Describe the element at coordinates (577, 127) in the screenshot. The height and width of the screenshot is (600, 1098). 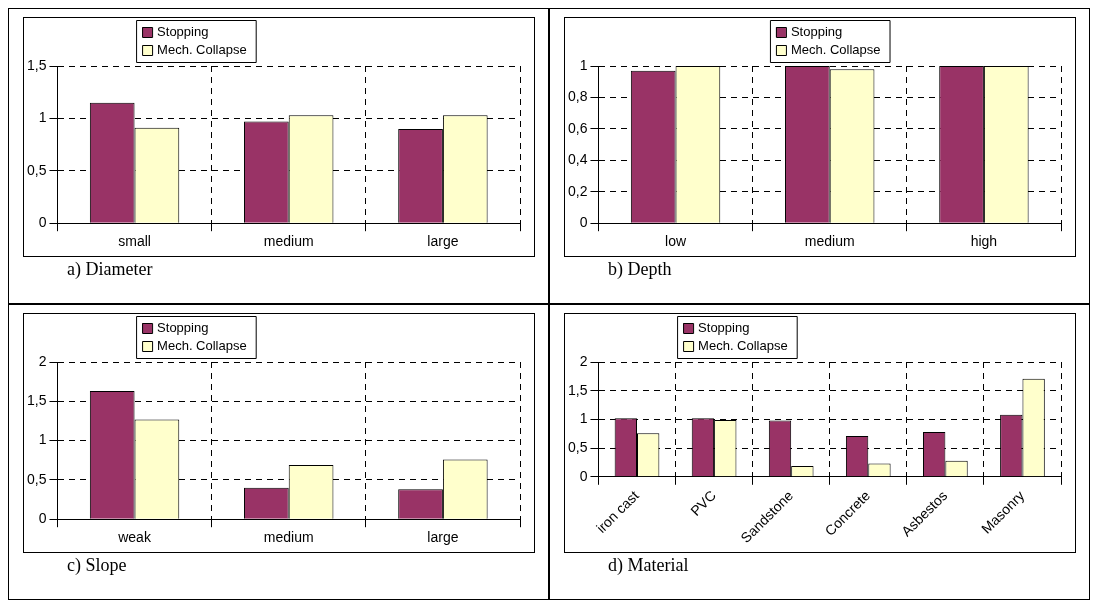
I see `y-tick-label: 0,6` at that location.